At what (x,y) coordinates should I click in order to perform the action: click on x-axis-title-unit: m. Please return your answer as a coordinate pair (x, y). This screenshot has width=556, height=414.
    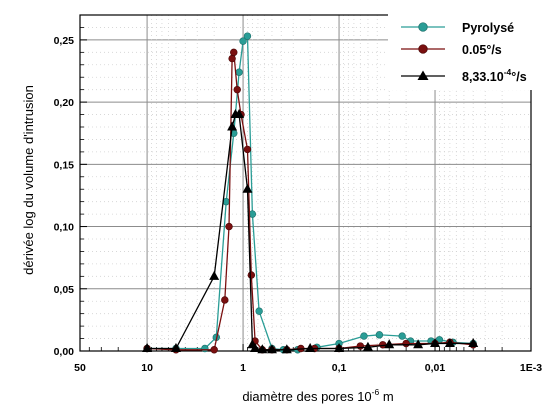
    Looking at the image, I should click on (386, 396).